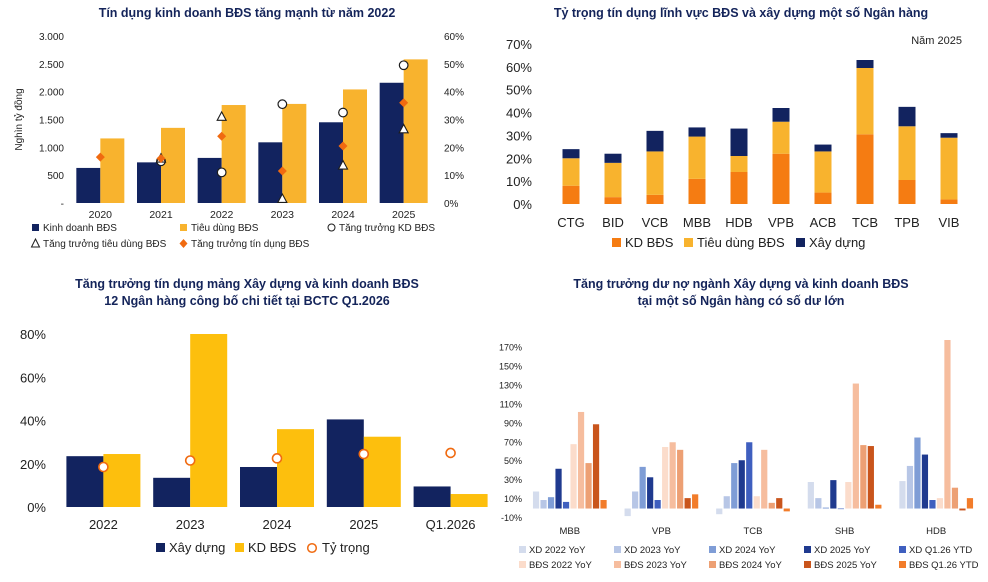  What do you see at coordinates (35, 227) in the screenshot?
I see `legend-swatch-kinh-doanh-b-s` at bounding box center [35, 227].